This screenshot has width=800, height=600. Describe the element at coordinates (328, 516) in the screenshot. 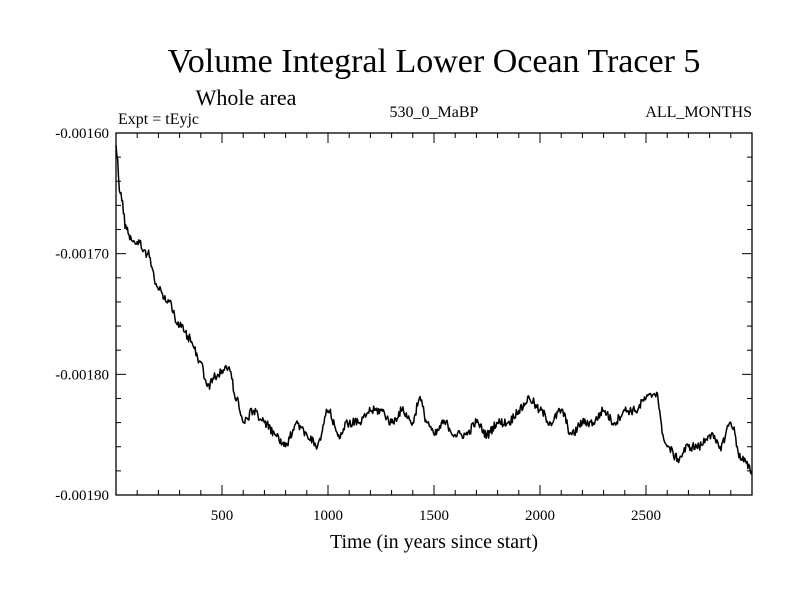

I see `x-tick-label: 1000` at that location.